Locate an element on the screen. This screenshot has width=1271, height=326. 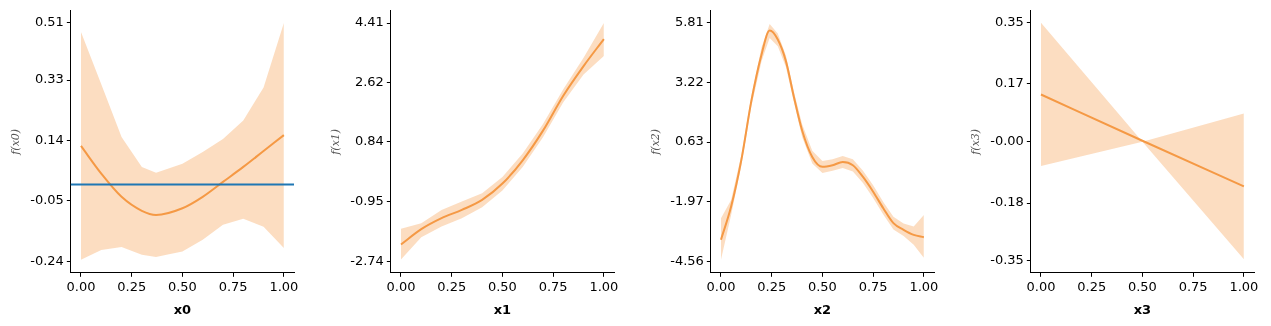
y-tick-label: 0.63 is located at coordinates (689, 141).